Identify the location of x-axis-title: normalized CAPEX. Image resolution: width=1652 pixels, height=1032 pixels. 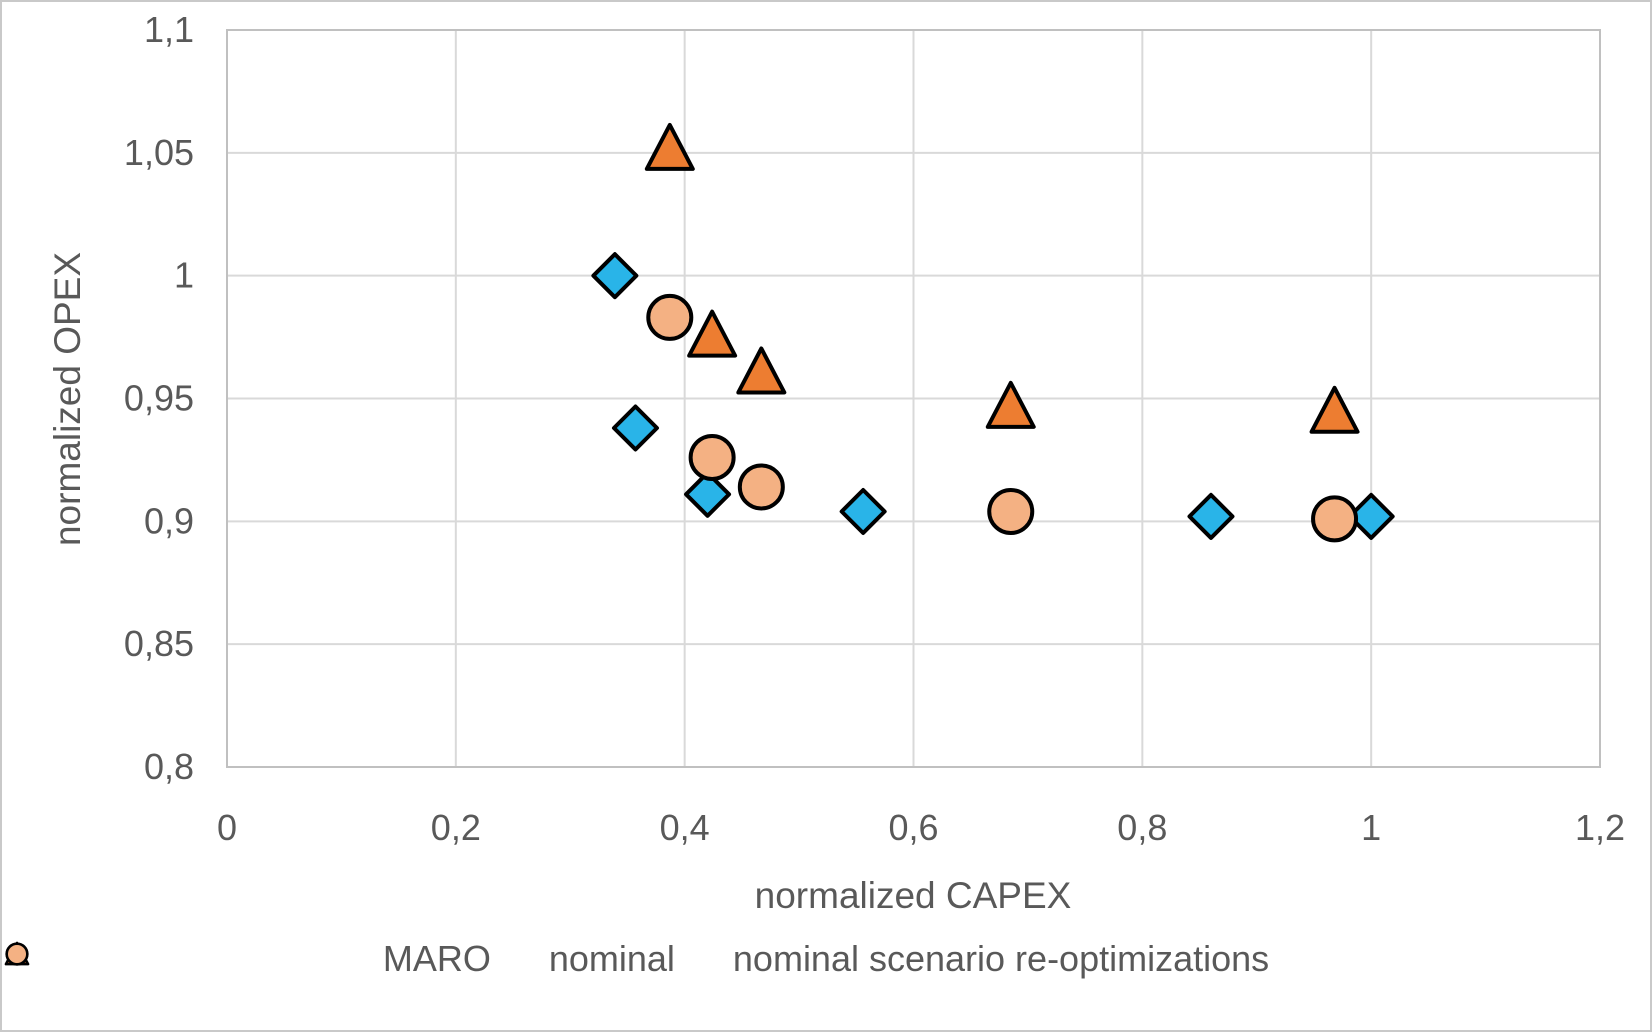
(913, 895).